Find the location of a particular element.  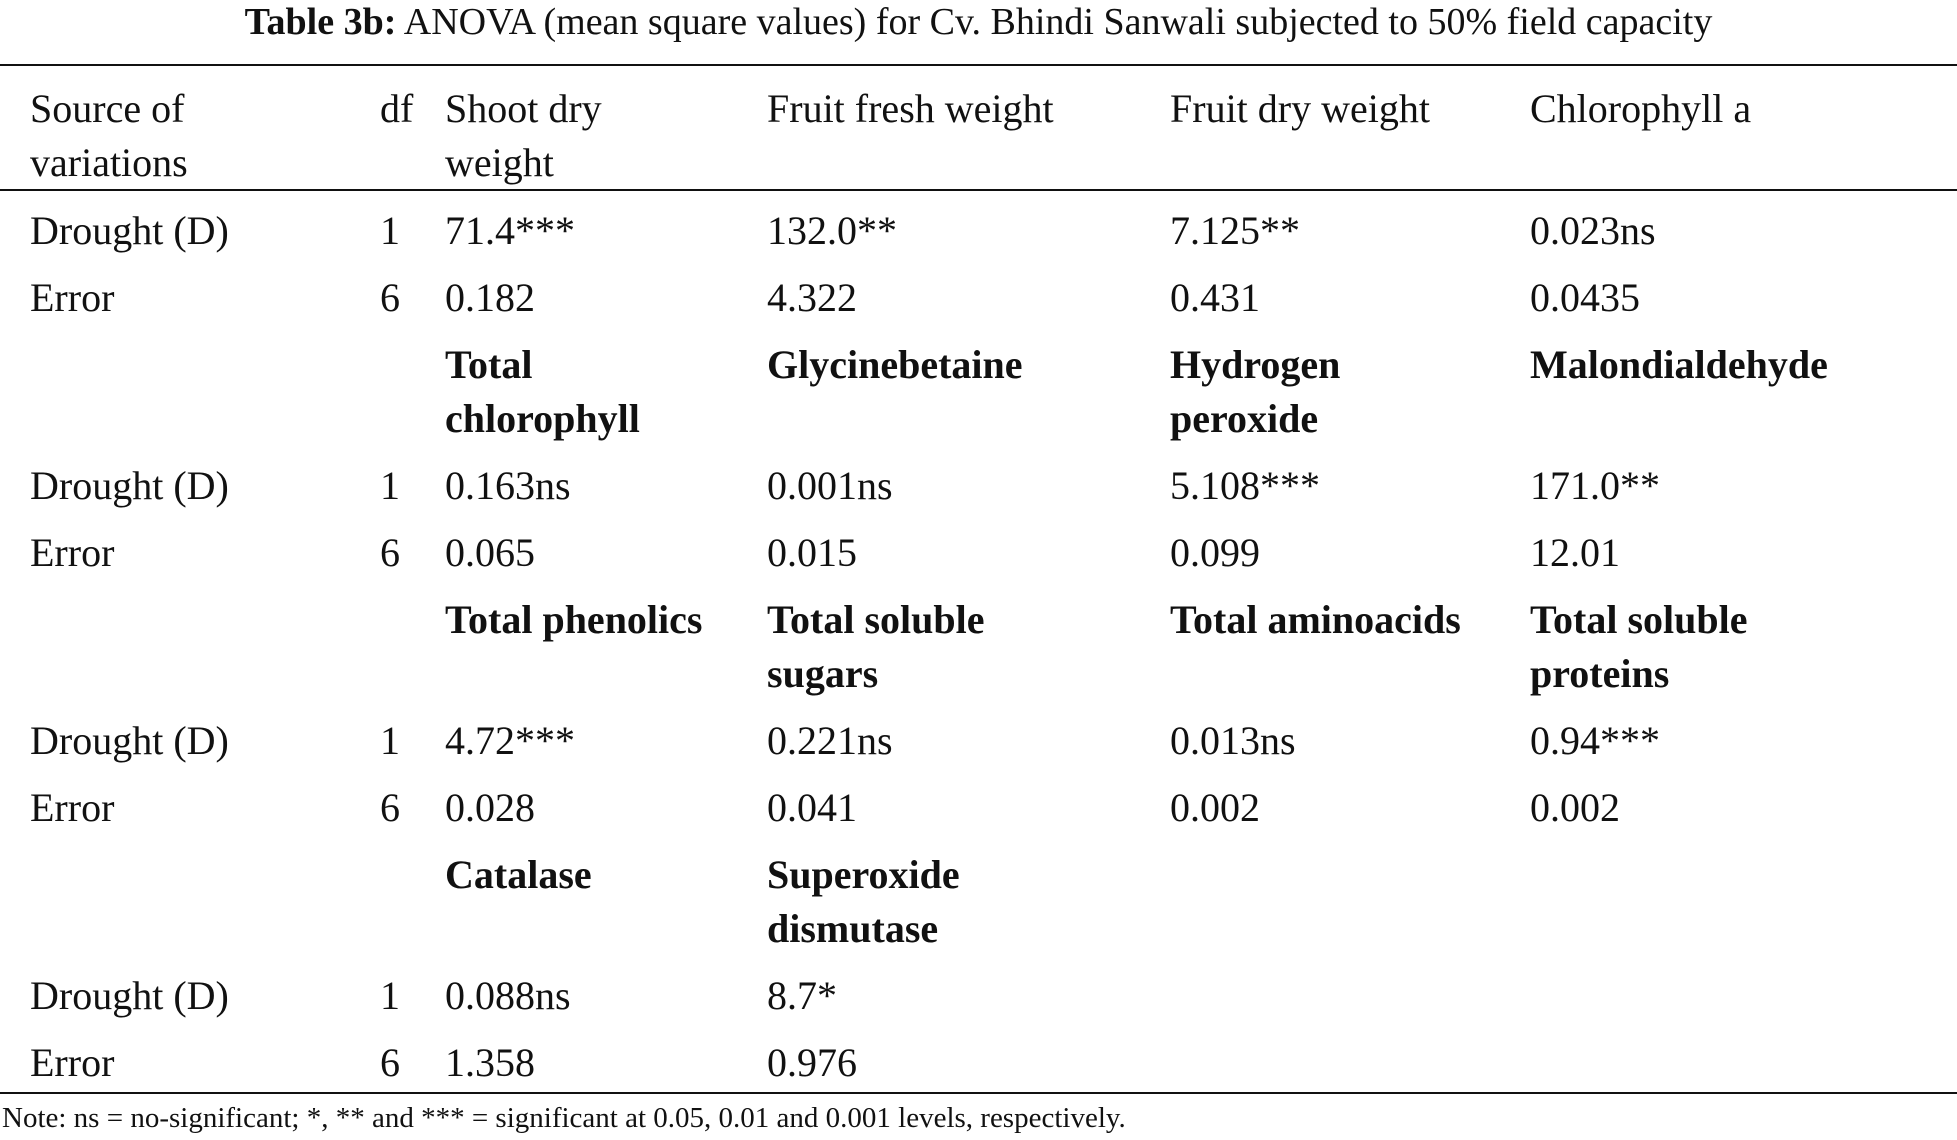

row-value: 0.065 is located at coordinates (490, 552).